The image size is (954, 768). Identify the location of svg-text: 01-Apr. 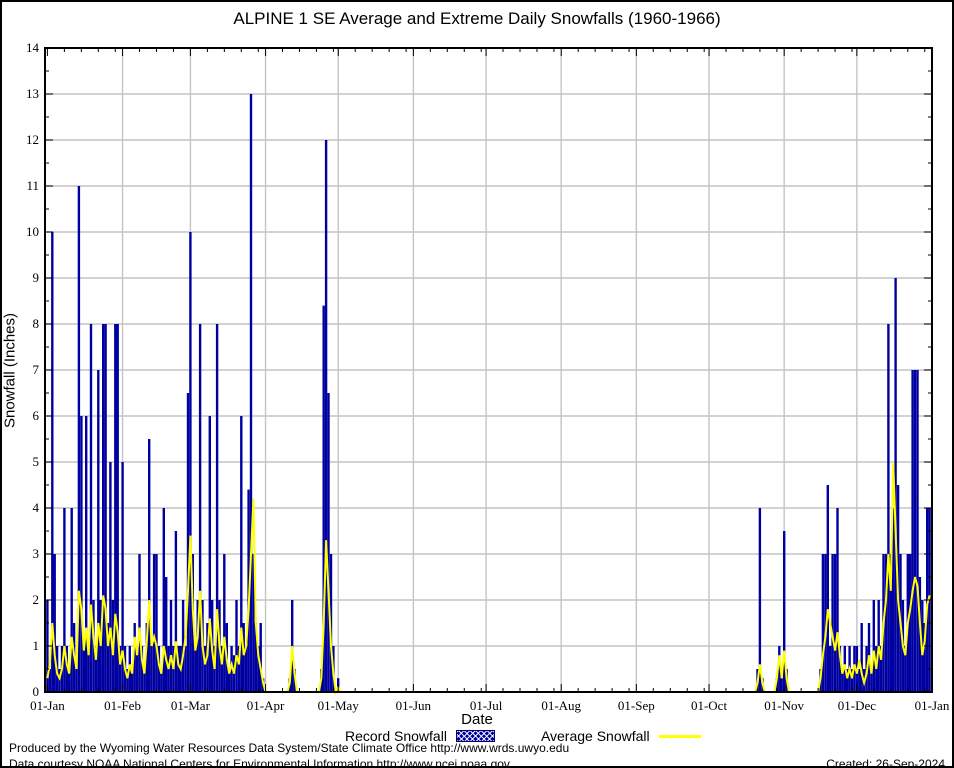
(266, 705).